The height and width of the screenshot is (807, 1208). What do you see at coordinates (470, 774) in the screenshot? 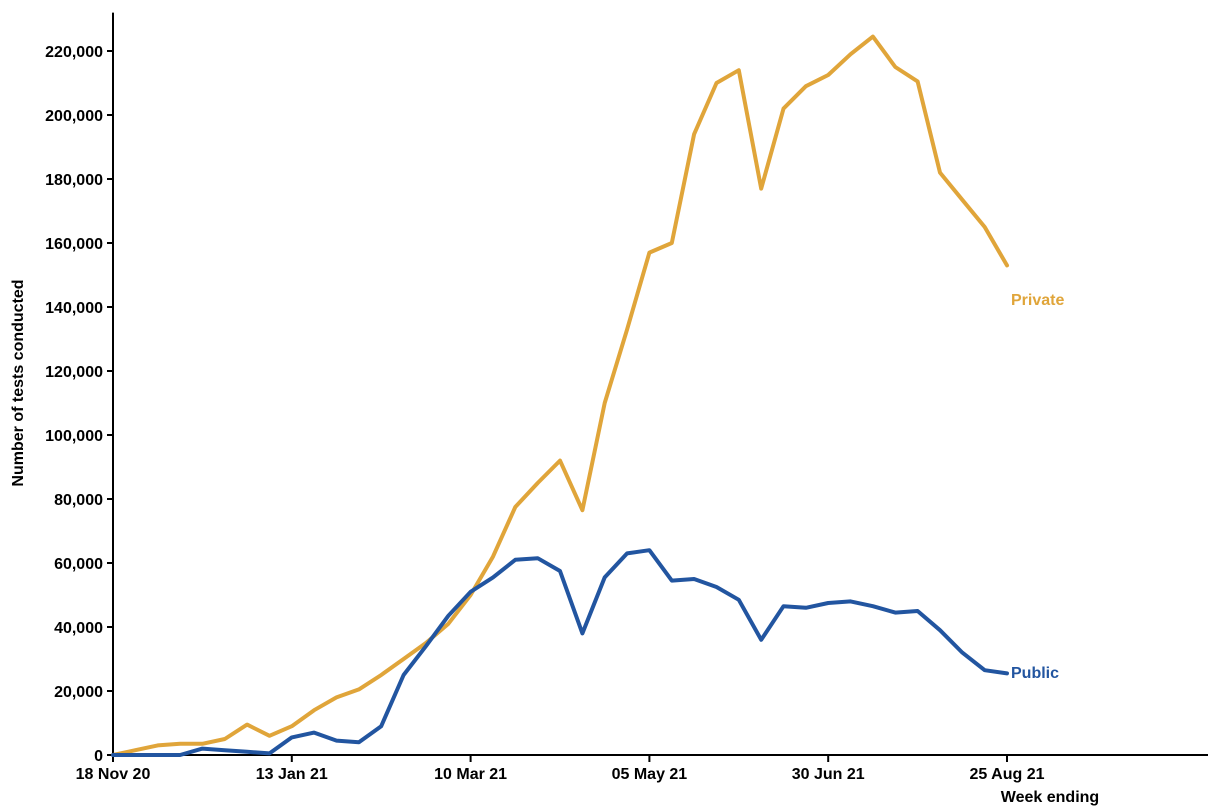
I see `x-tick-label: 10 Mar 21` at bounding box center [470, 774].